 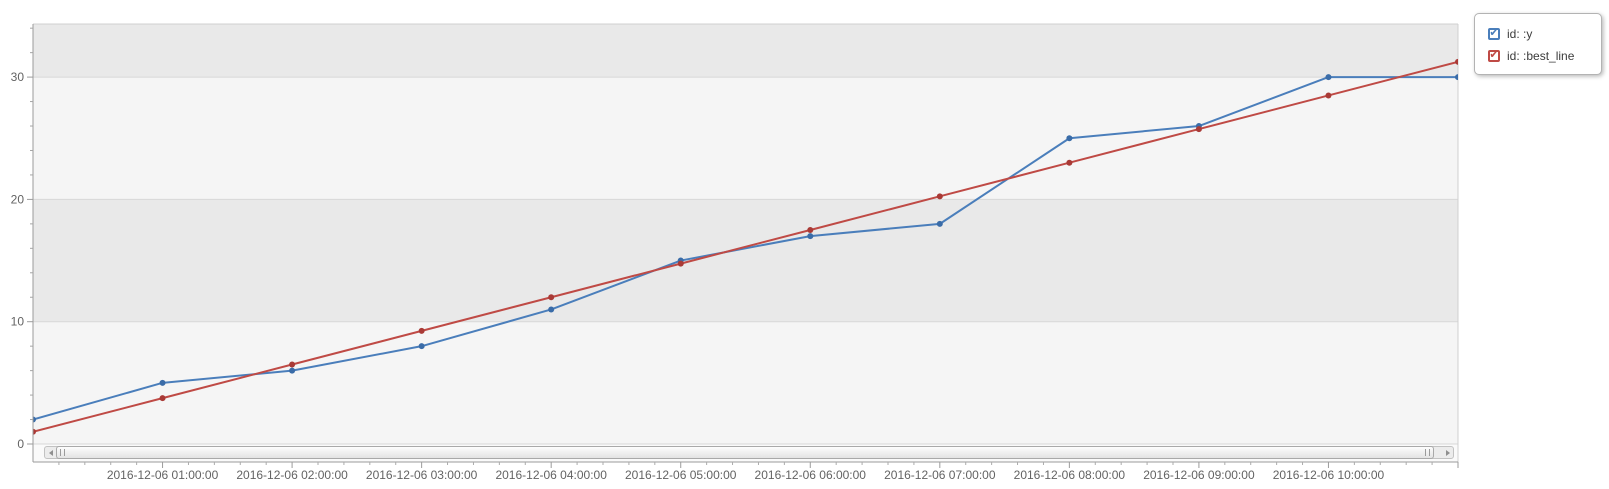 I want to click on legend-item-best-line: ✔ id: :best_line, so click(x=1538, y=55).